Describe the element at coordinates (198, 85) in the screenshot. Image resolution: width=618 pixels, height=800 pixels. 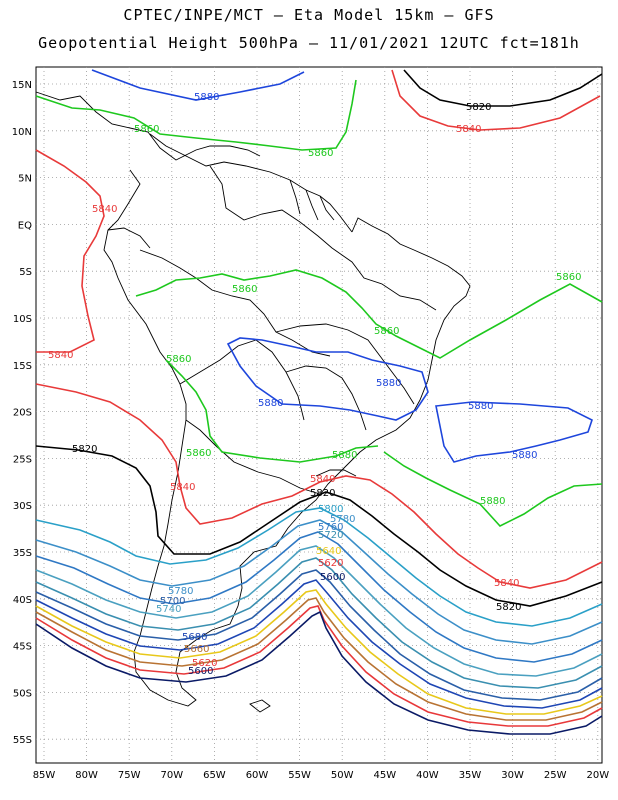
I see `contour-5880-north` at that location.